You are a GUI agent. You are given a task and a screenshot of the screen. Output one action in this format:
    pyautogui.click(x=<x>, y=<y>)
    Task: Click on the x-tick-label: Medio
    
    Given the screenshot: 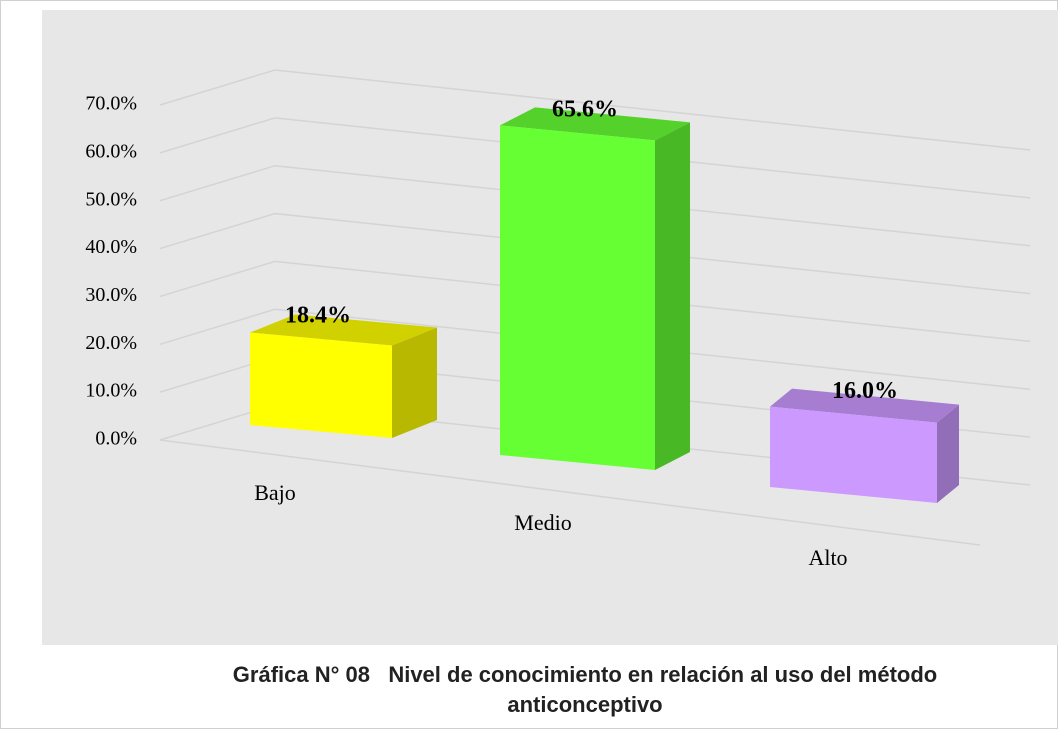 What is the action you would take?
    pyautogui.click(x=542, y=522)
    